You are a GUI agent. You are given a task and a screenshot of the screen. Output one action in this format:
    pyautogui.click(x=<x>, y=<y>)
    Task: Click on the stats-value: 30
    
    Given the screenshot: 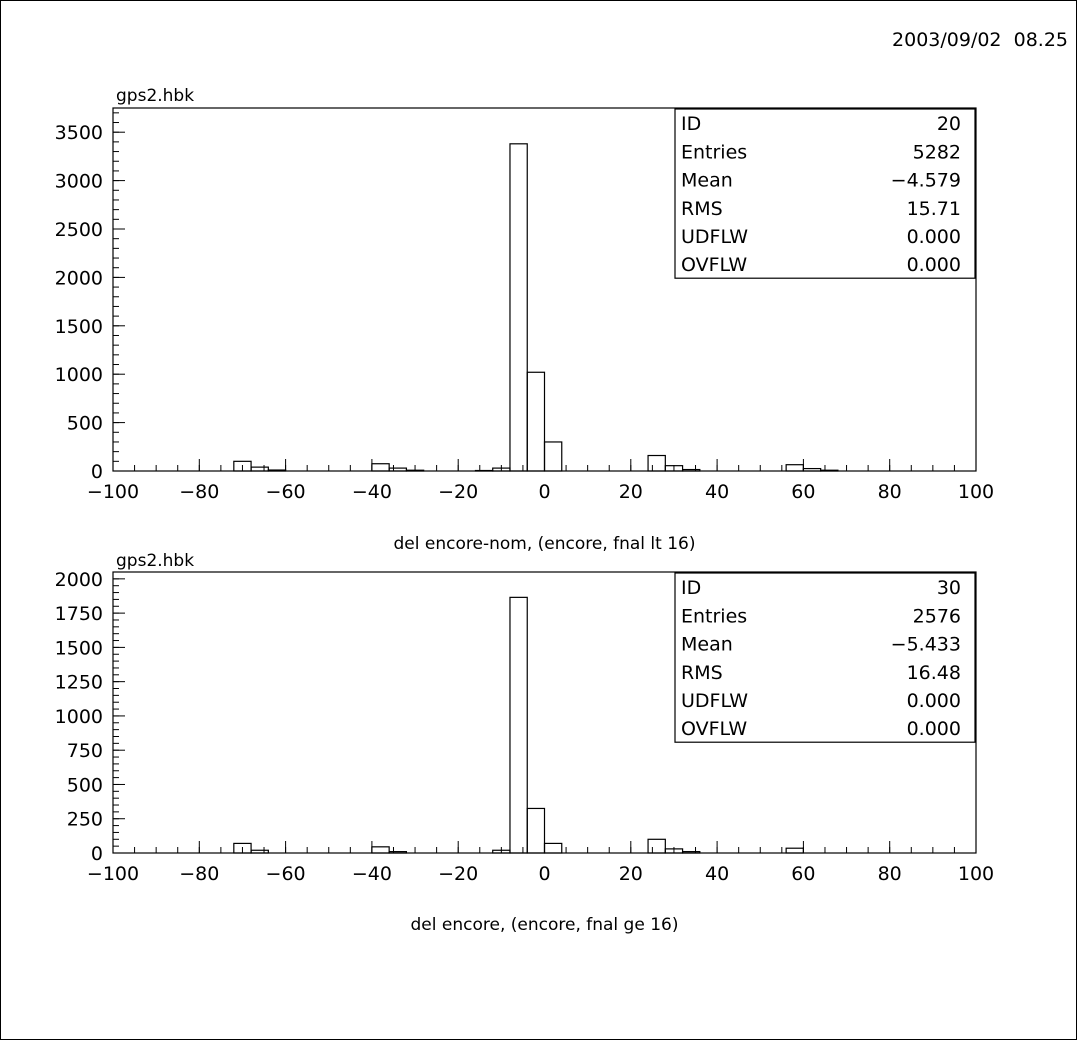 What is the action you would take?
    pyautogui.click(x=949, y=588)
    